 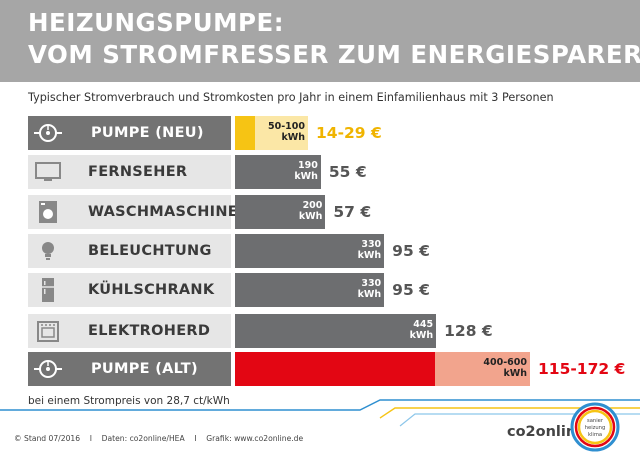 I want to click on category-label-box: WASCHMASCHINE, so click(x=133, y=212).